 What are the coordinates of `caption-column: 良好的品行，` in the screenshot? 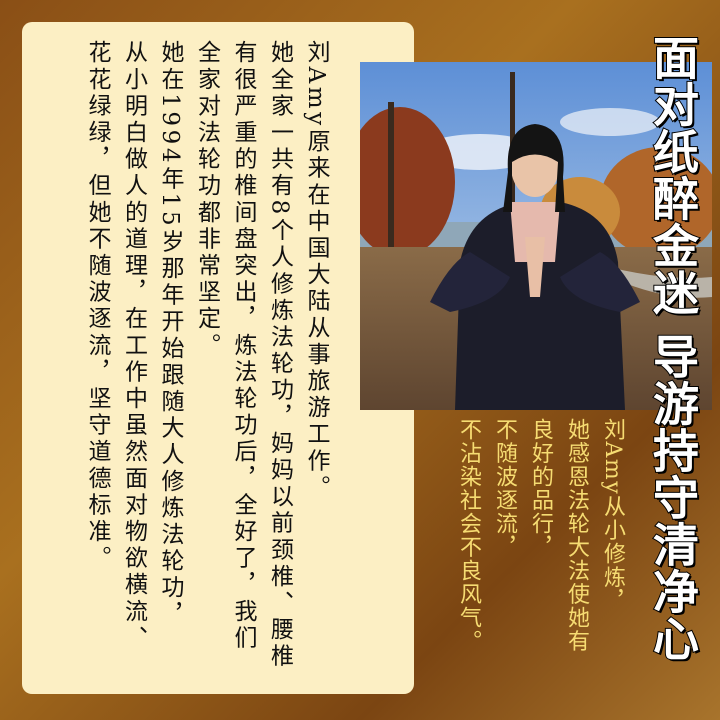 It's located at (540, 488).